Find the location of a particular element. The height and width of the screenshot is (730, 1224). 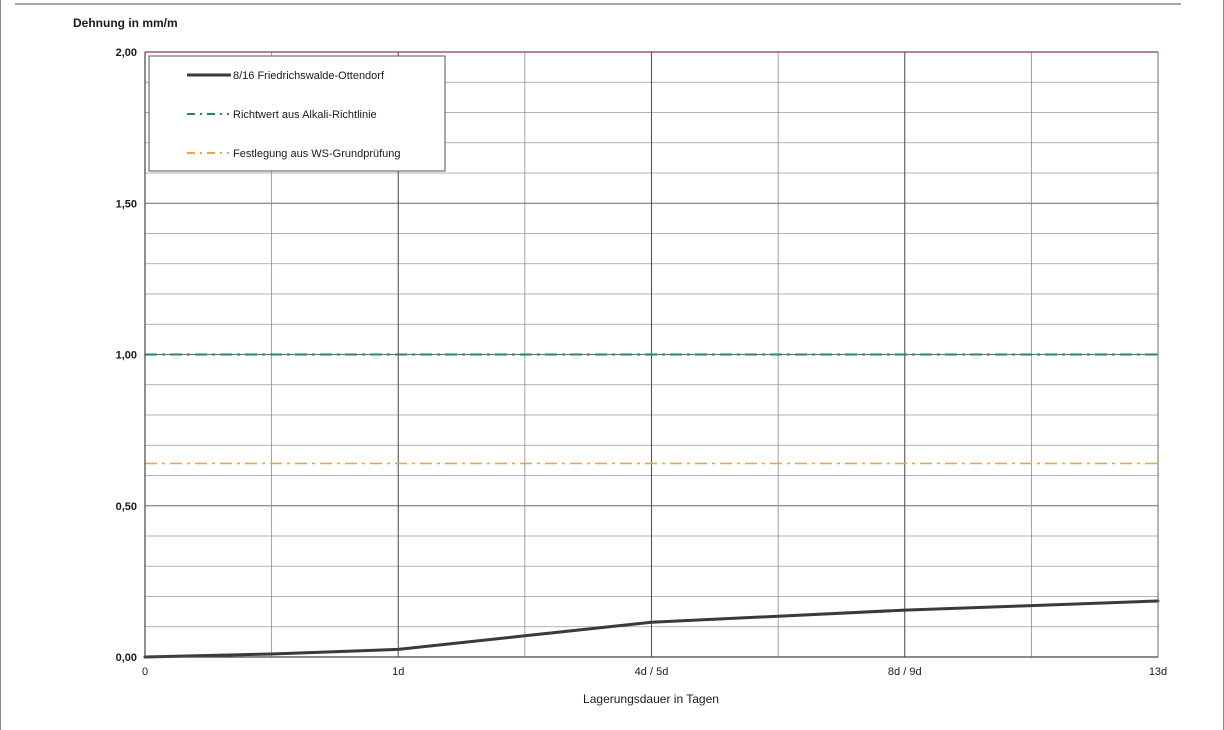

y-axis-title: Dehnung in mm/m is located at coordinates (125, 23).